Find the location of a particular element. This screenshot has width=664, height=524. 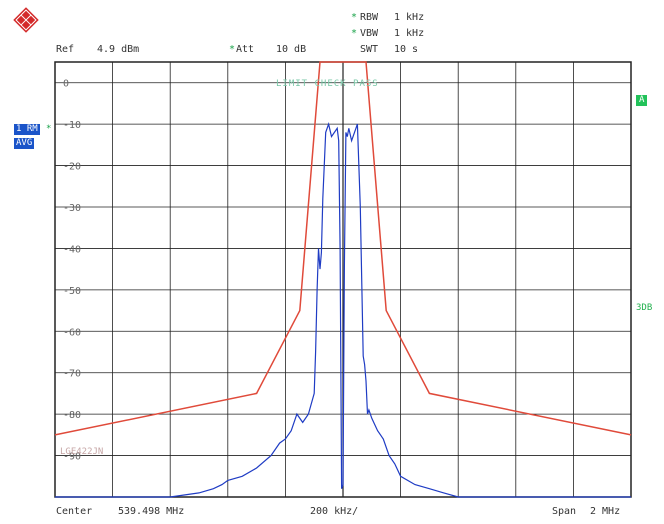

db-label: 3DB is located at coordinates (644, 308).